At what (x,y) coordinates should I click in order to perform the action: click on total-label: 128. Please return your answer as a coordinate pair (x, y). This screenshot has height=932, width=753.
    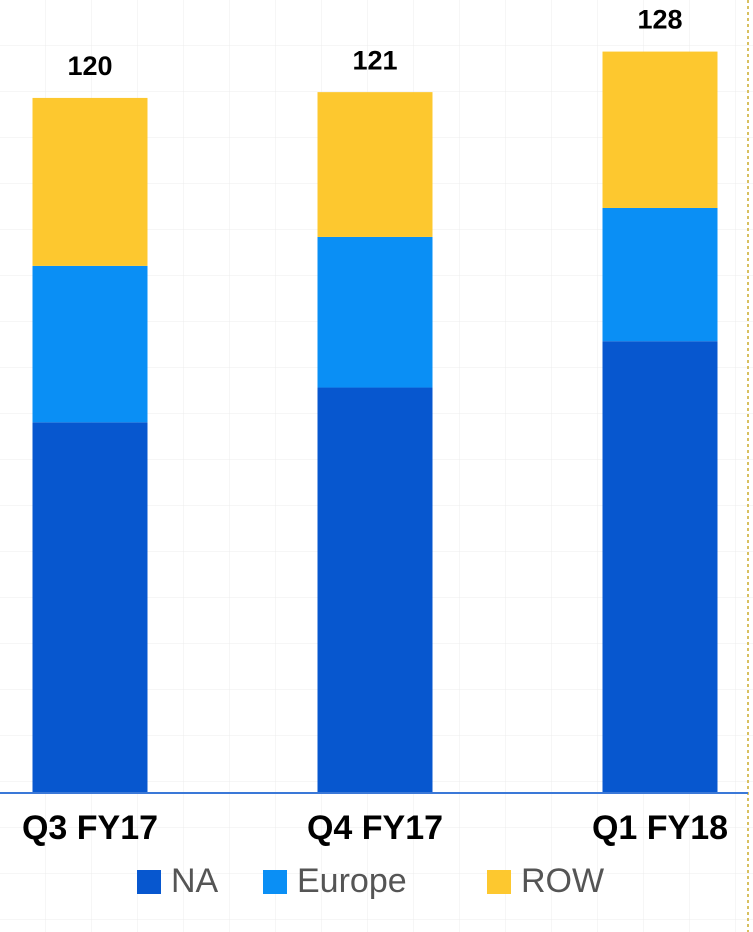
    Looking at the image, I should click on (659, 20).